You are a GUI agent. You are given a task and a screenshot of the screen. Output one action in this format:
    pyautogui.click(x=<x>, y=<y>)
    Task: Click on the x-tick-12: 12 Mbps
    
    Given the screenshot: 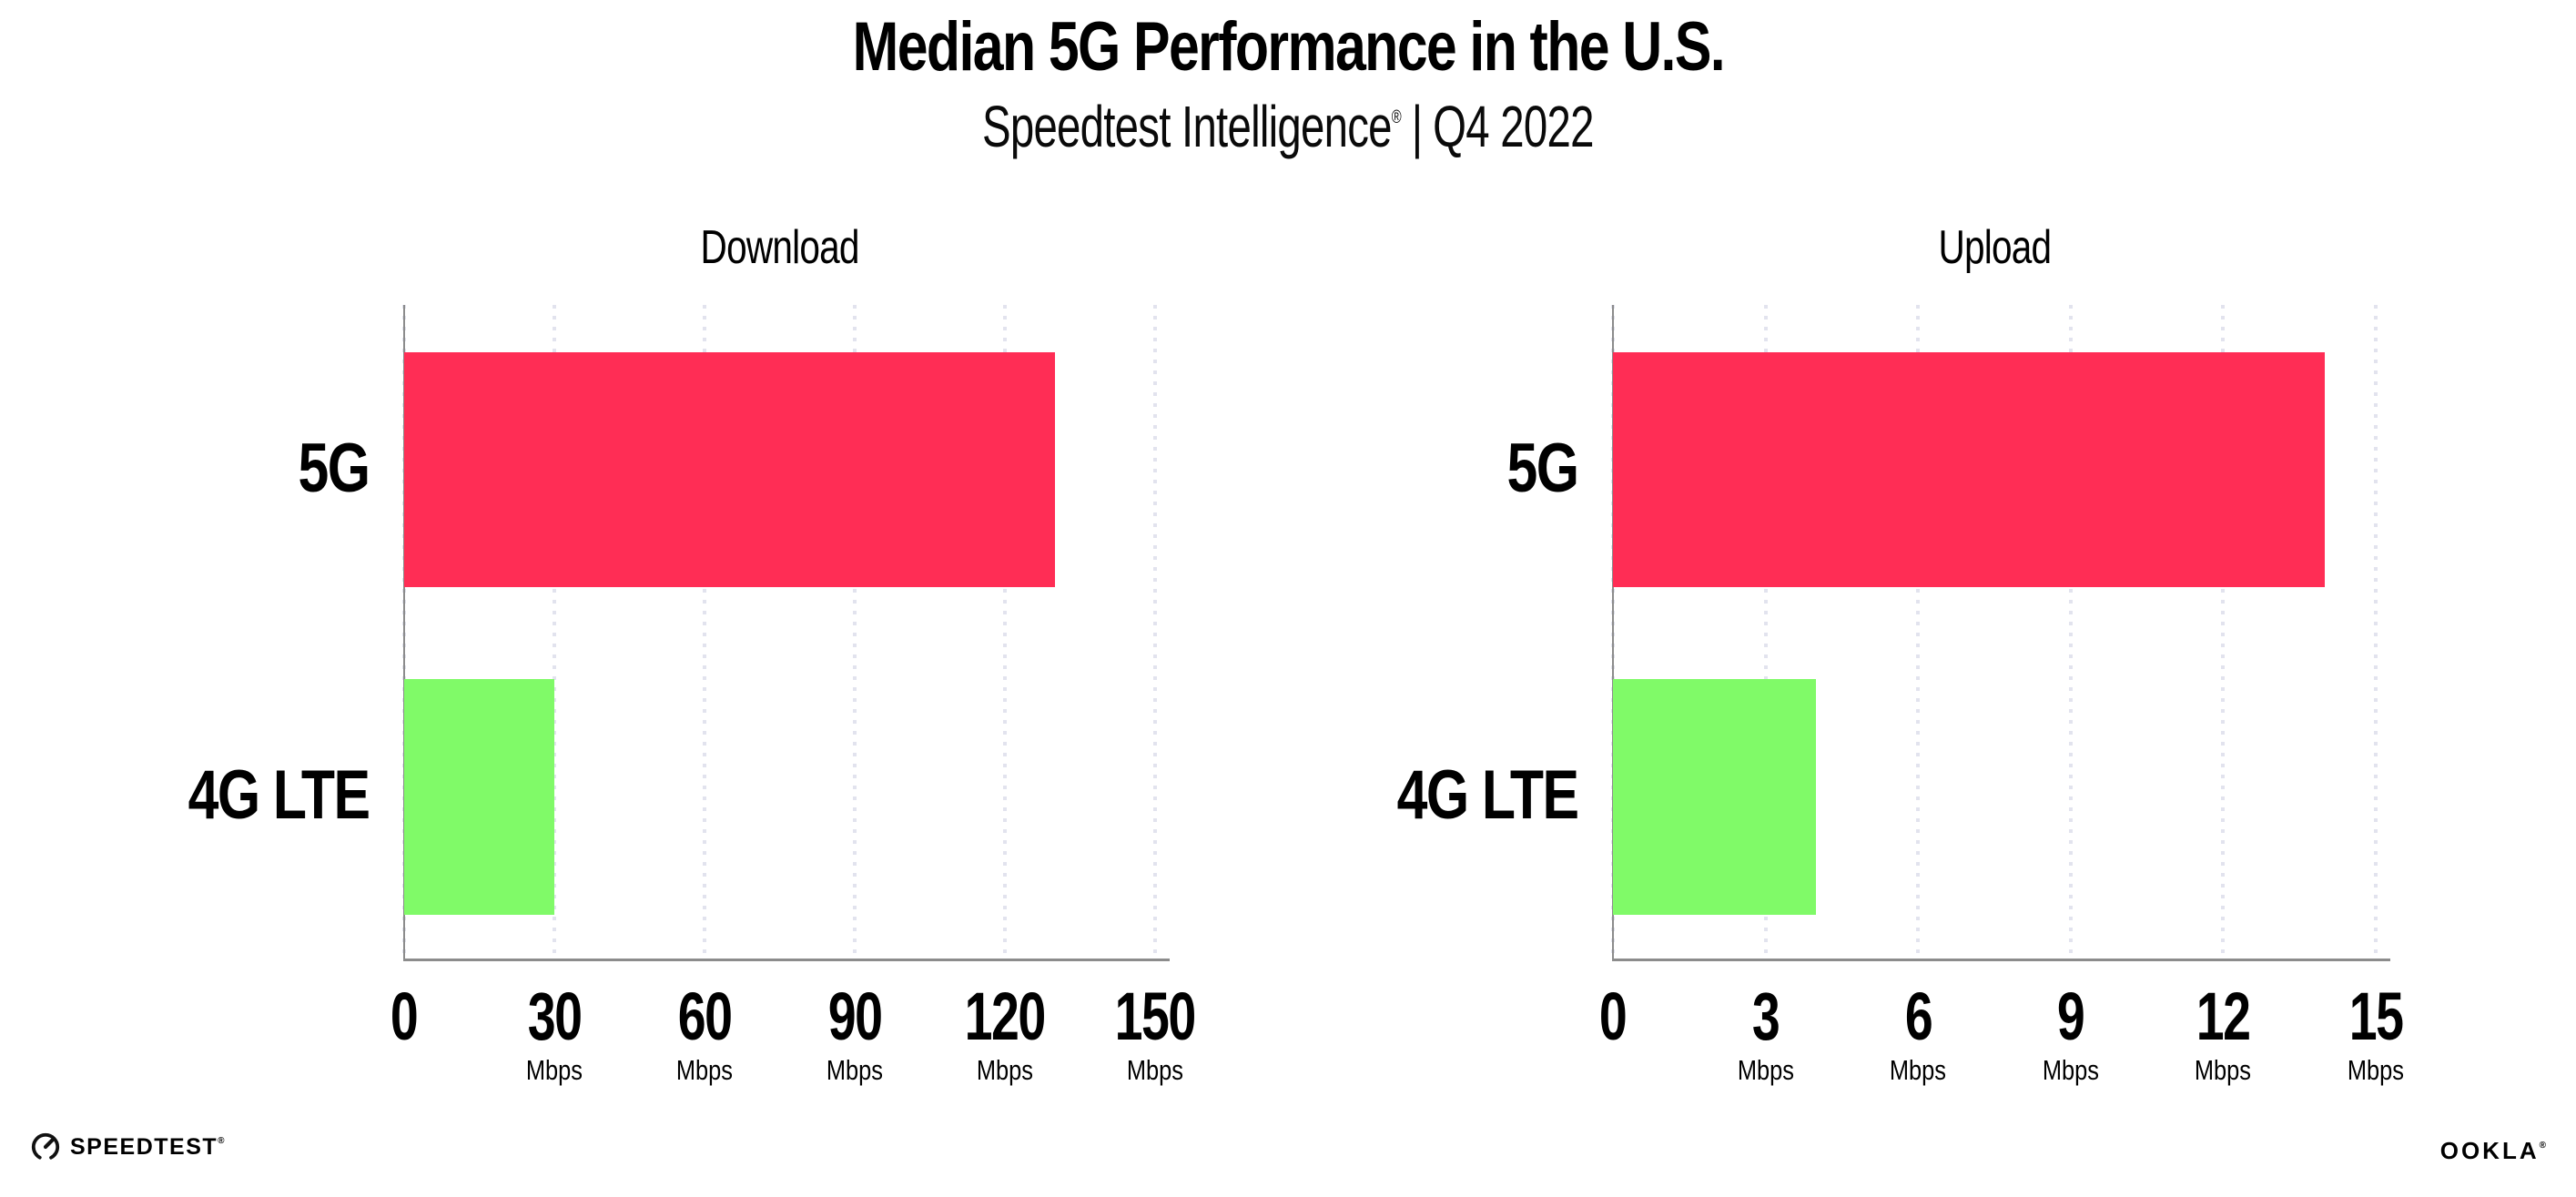 What is the action you would take?
    pyautogui.click(x=2223, y=1034)
    